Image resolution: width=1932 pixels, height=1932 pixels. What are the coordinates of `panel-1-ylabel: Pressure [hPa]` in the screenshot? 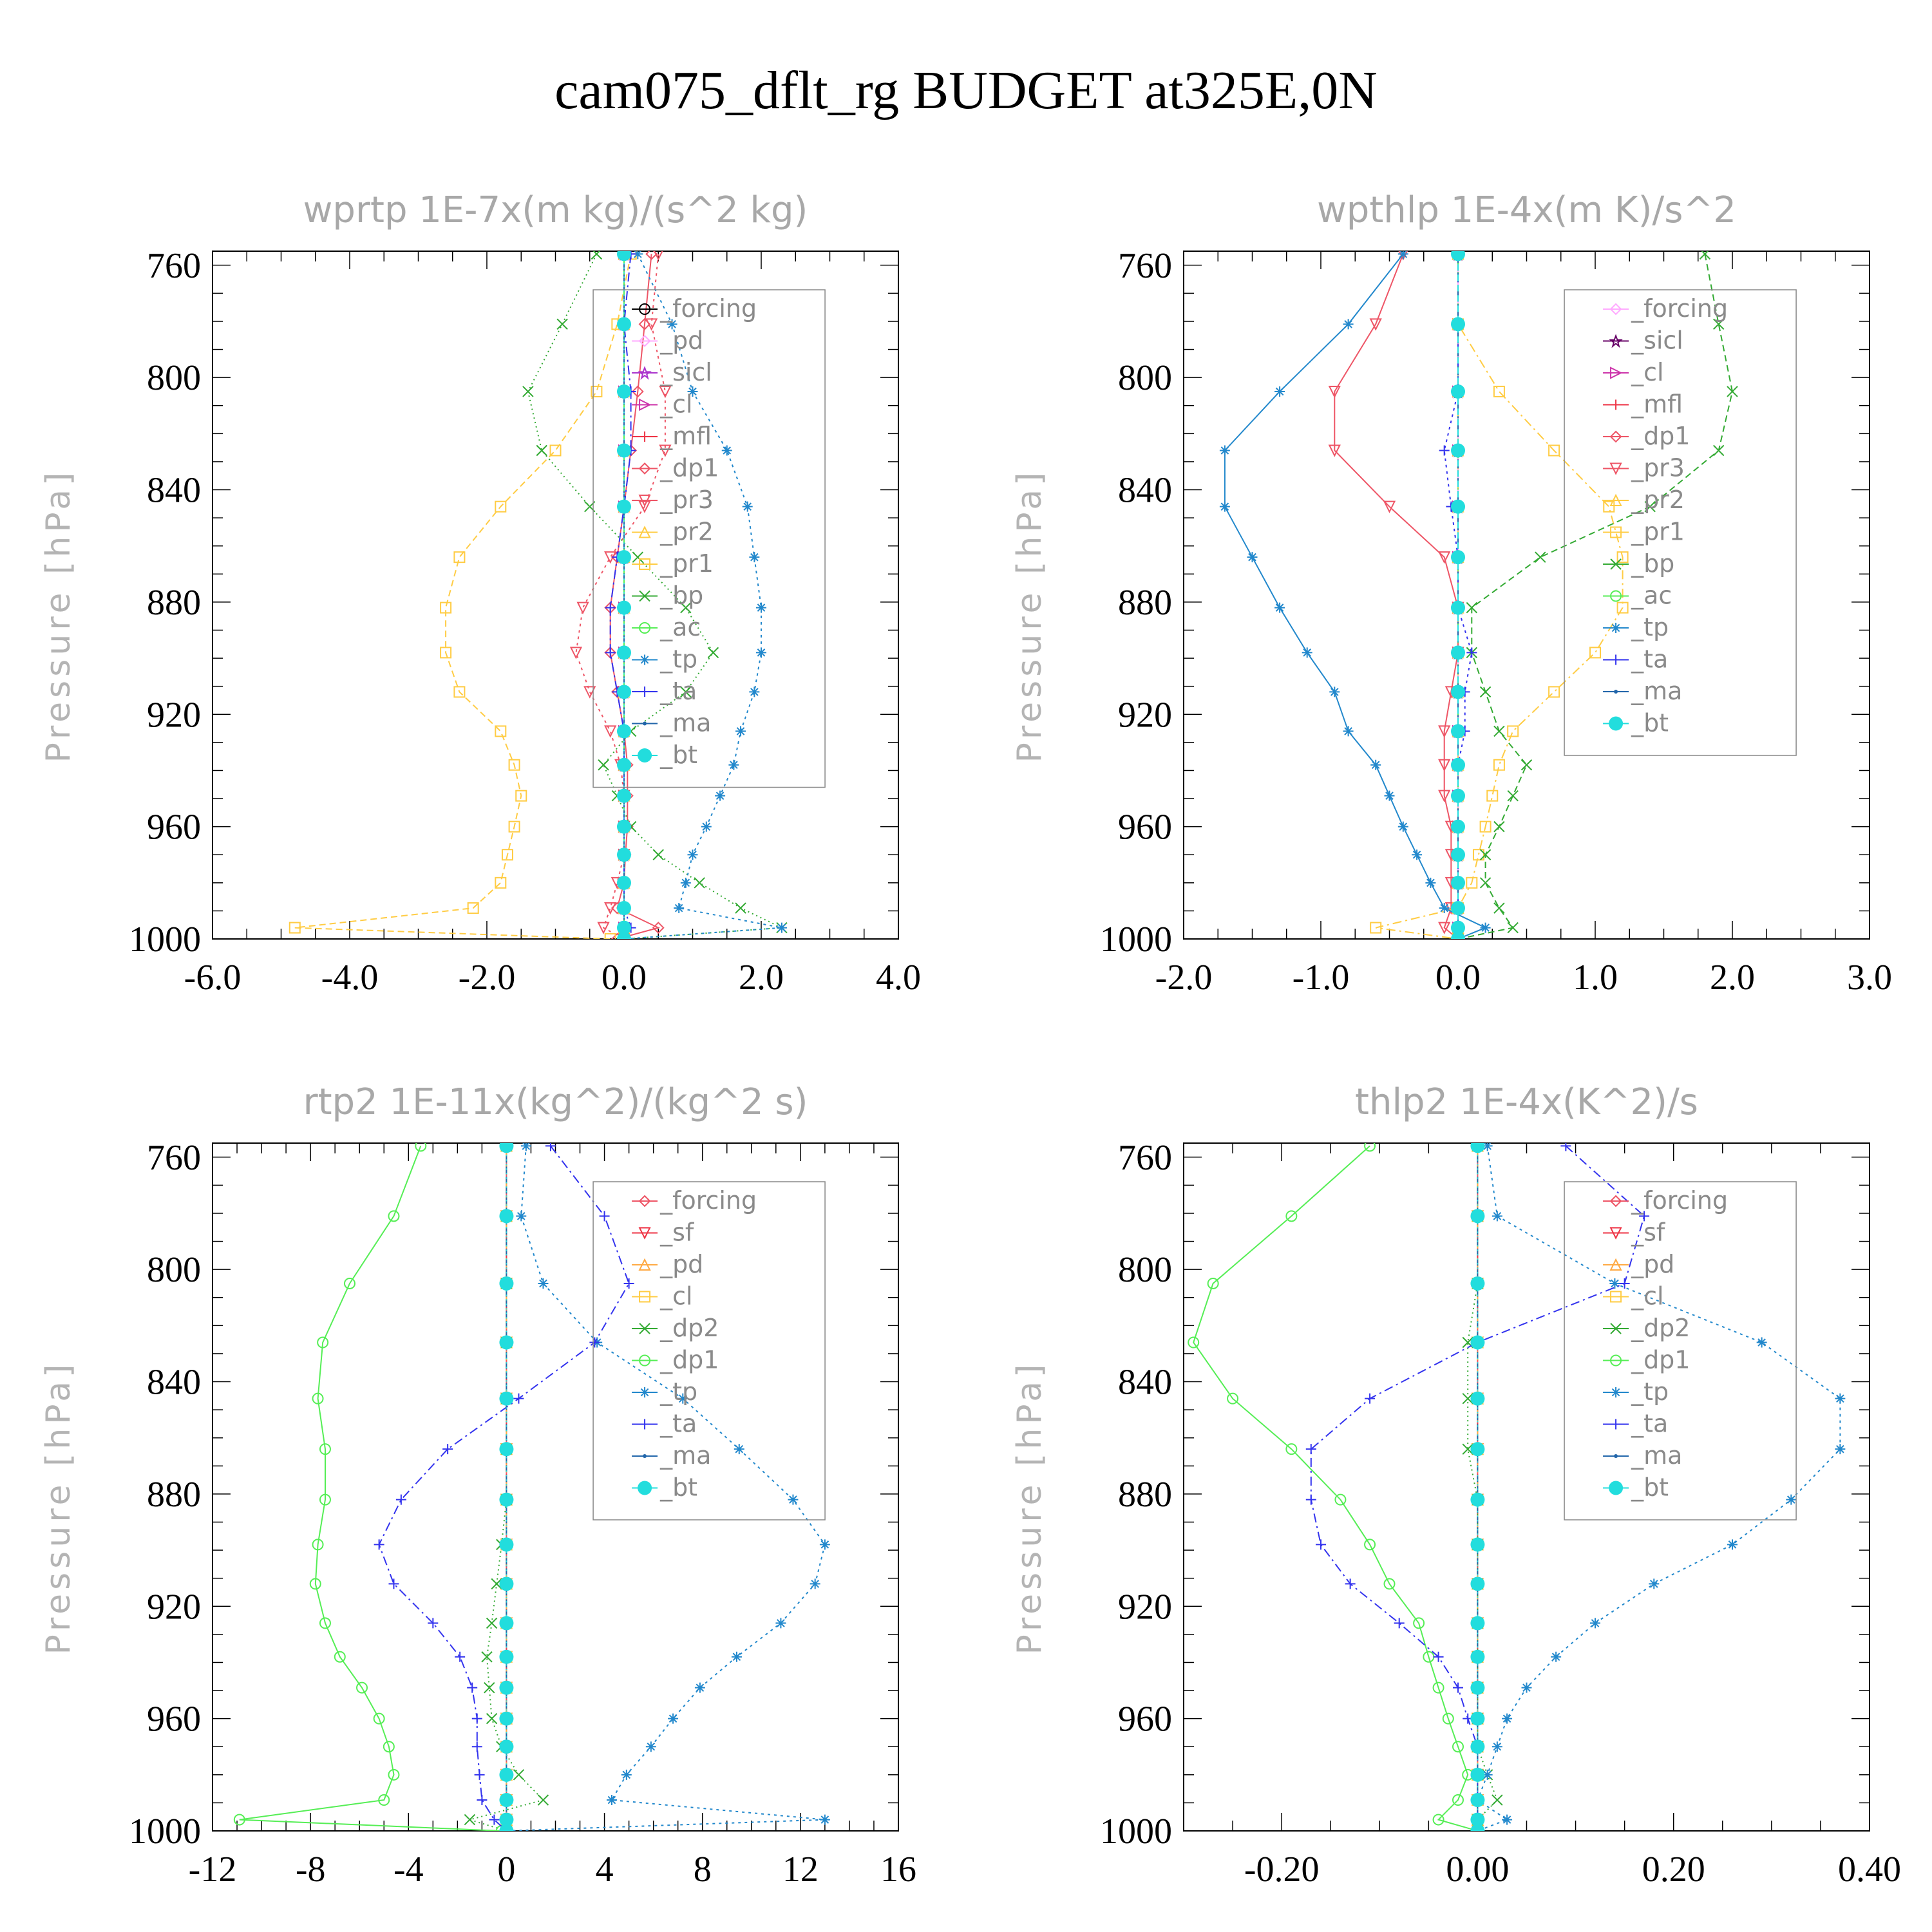 It's located at (58, 616).